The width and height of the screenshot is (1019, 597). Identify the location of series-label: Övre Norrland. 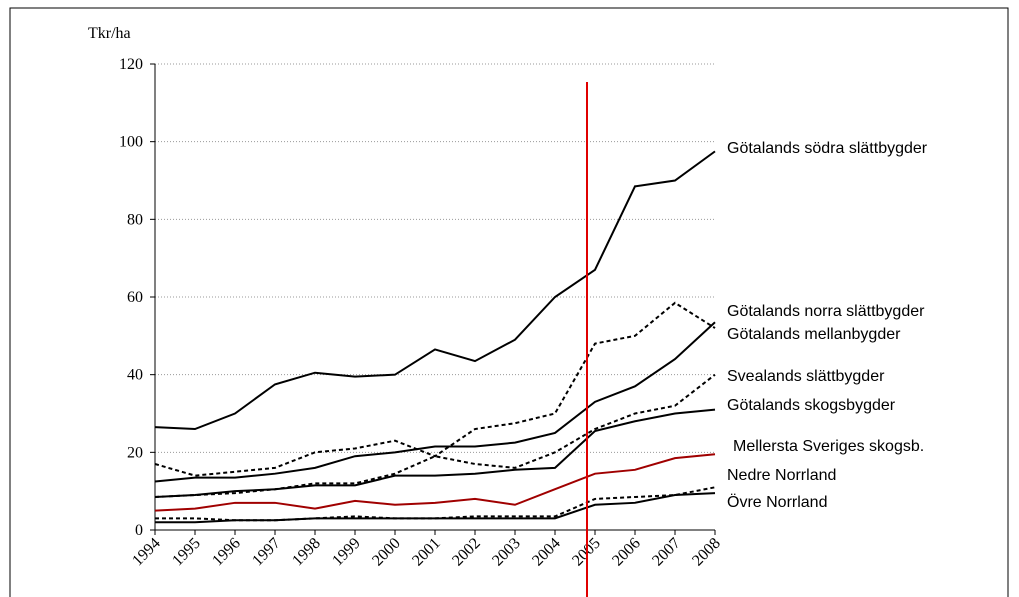
(777, 502).